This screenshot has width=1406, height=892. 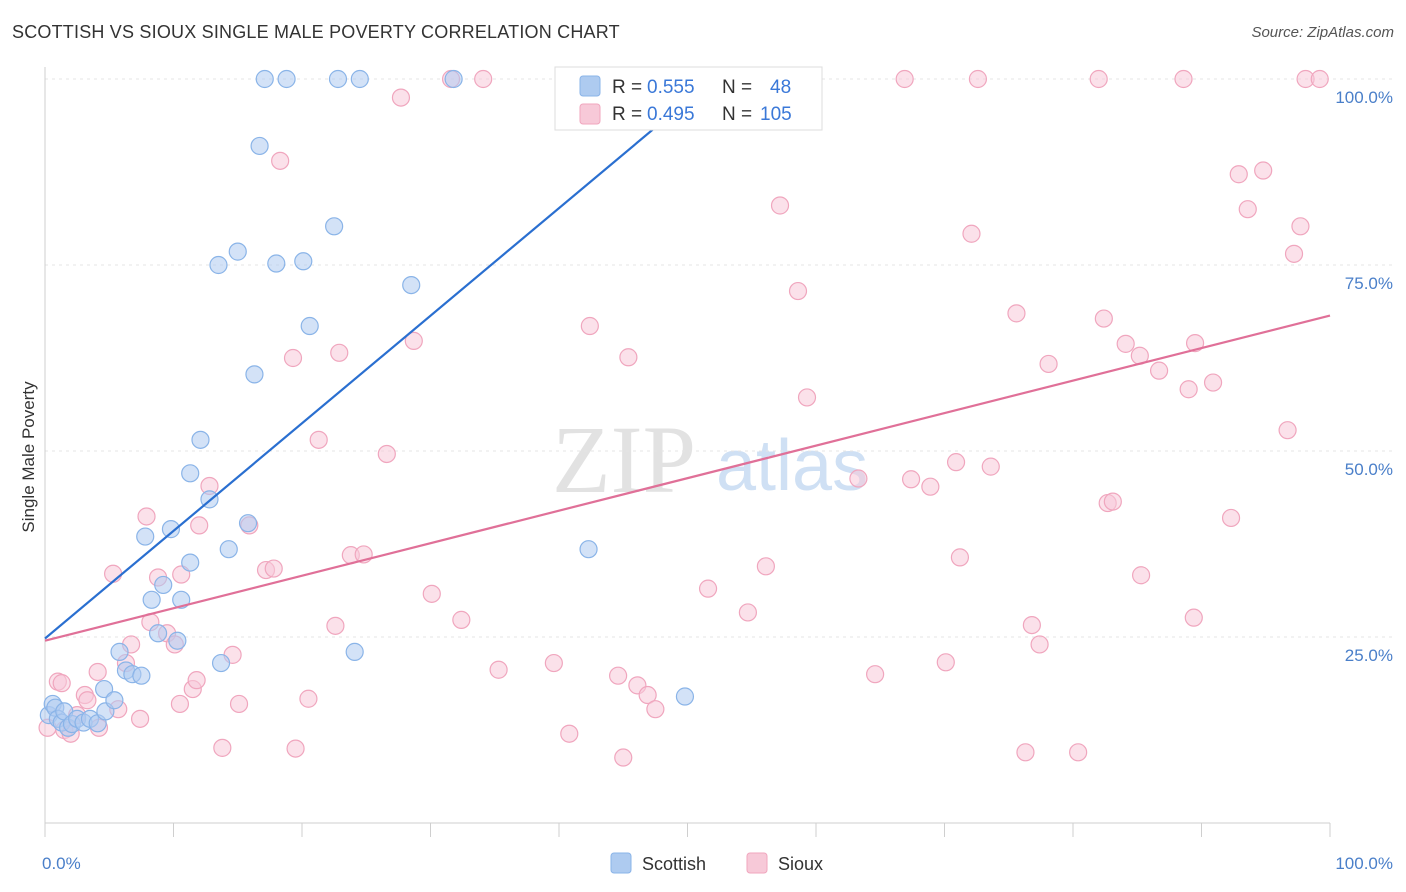 What do you see at coordinates (627, 114) in the screenshot?
I see `legend-sioux-r-label: R =` at bounding box center [627, 114].